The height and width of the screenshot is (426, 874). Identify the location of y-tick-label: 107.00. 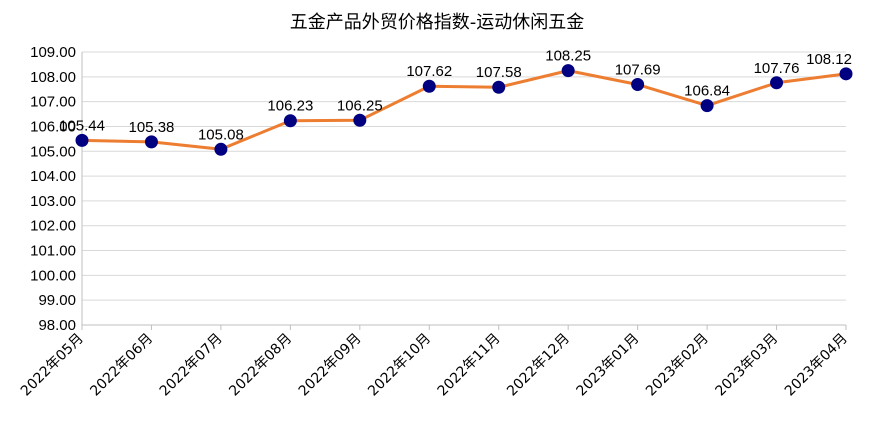
(53, 102).